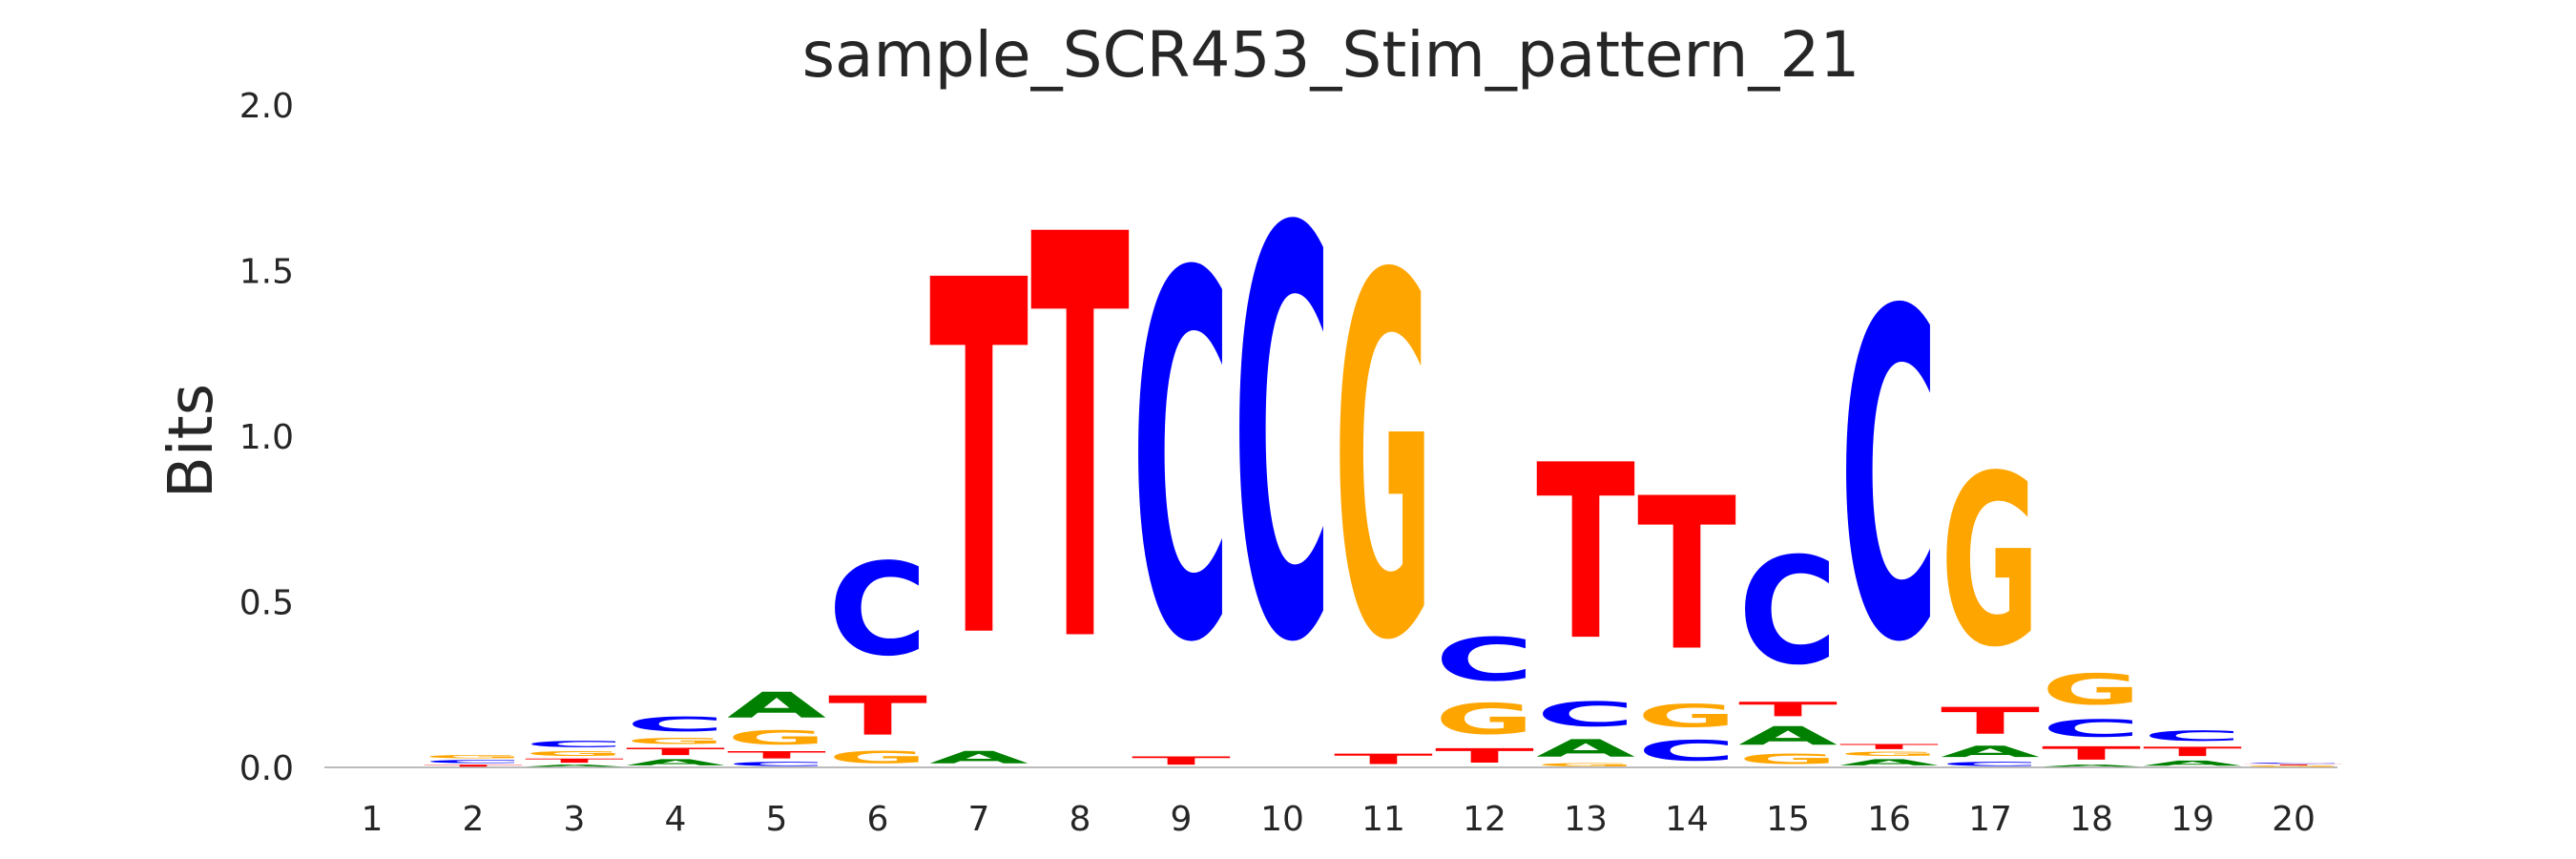  What do you see at coordinates (266, 106) in the screenshot?
I see `y-tick-label: 2.0` at bounding box center [266, 106].